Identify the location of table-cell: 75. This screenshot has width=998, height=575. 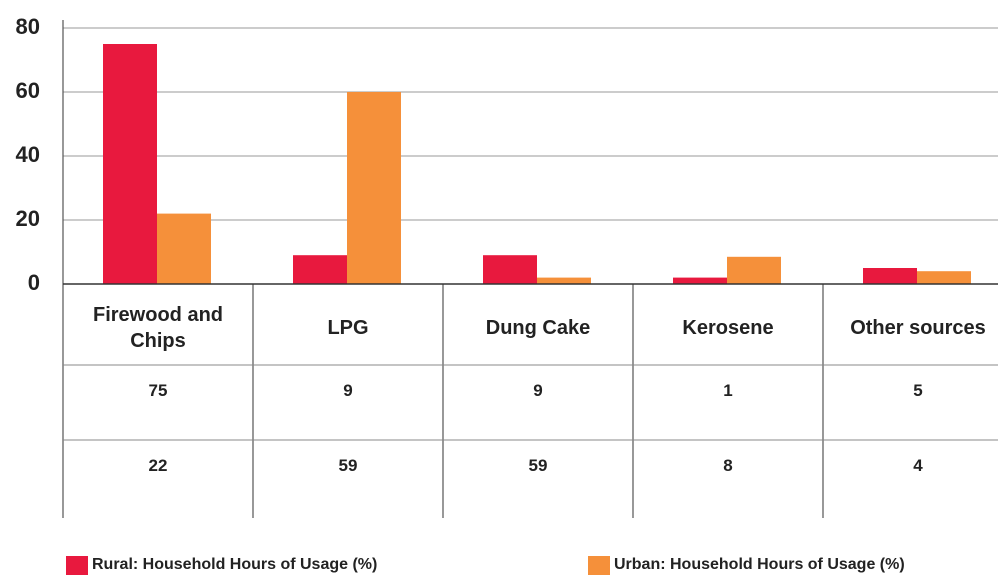
(158, 390).